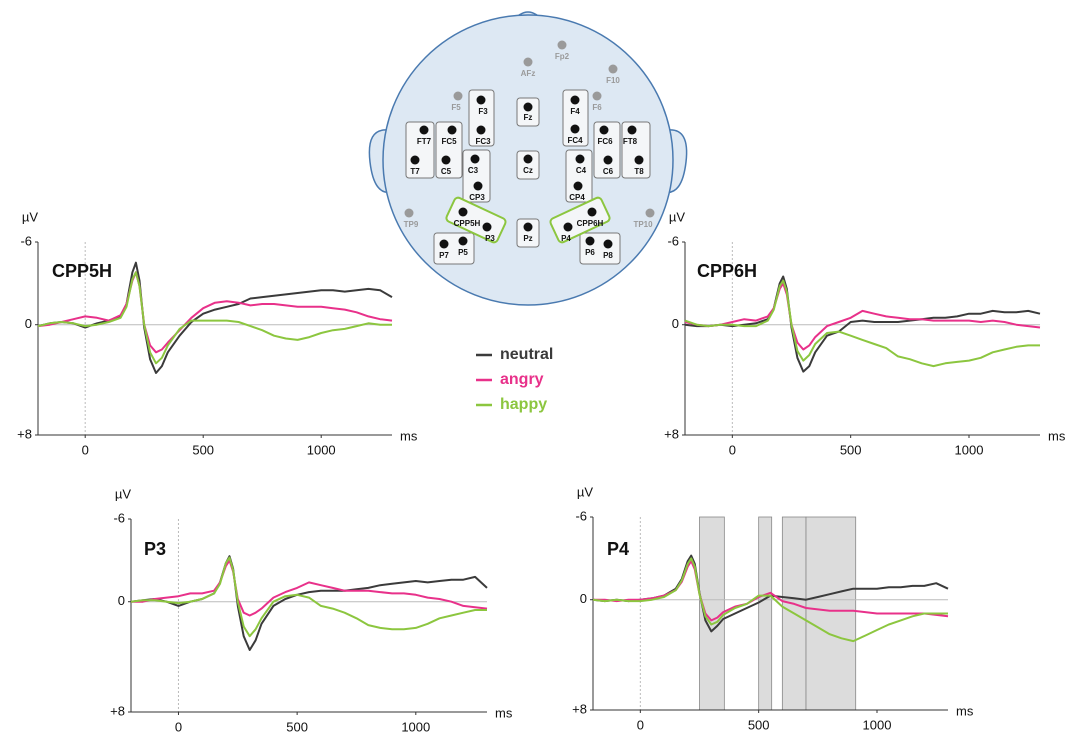  Describe the element at coordinates (82, 271) in the screenshot. I see `chart-title: CPP5H` at that location.